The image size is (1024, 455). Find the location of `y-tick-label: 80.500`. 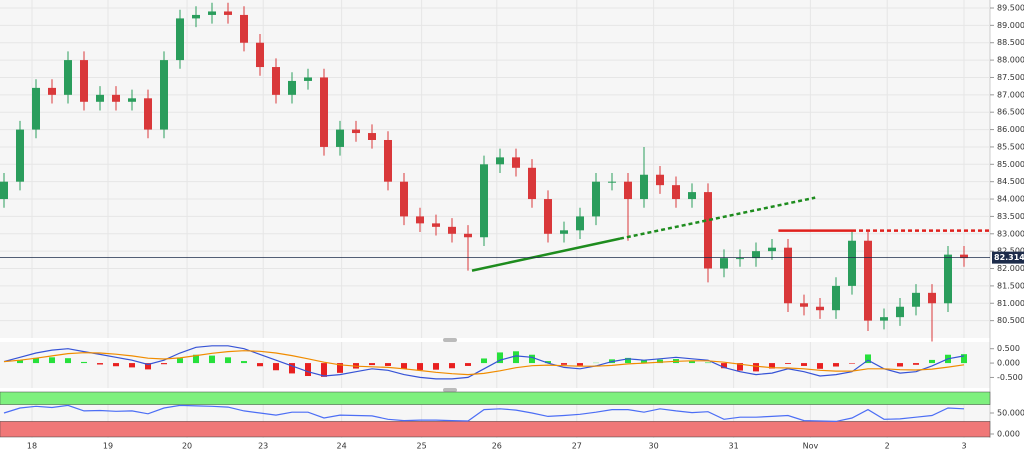

y-tick-label: 80.500 is located at coordinates (1010, 320).